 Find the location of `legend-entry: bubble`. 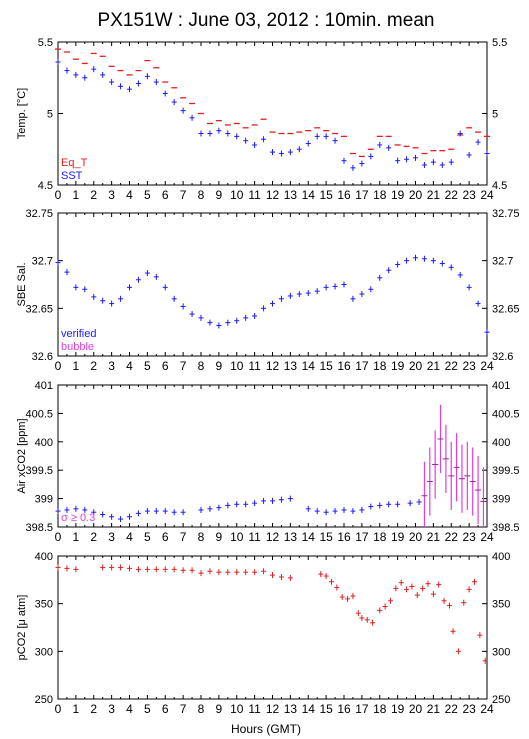

legend-entry: bubble is located at coordinates (77, 347).